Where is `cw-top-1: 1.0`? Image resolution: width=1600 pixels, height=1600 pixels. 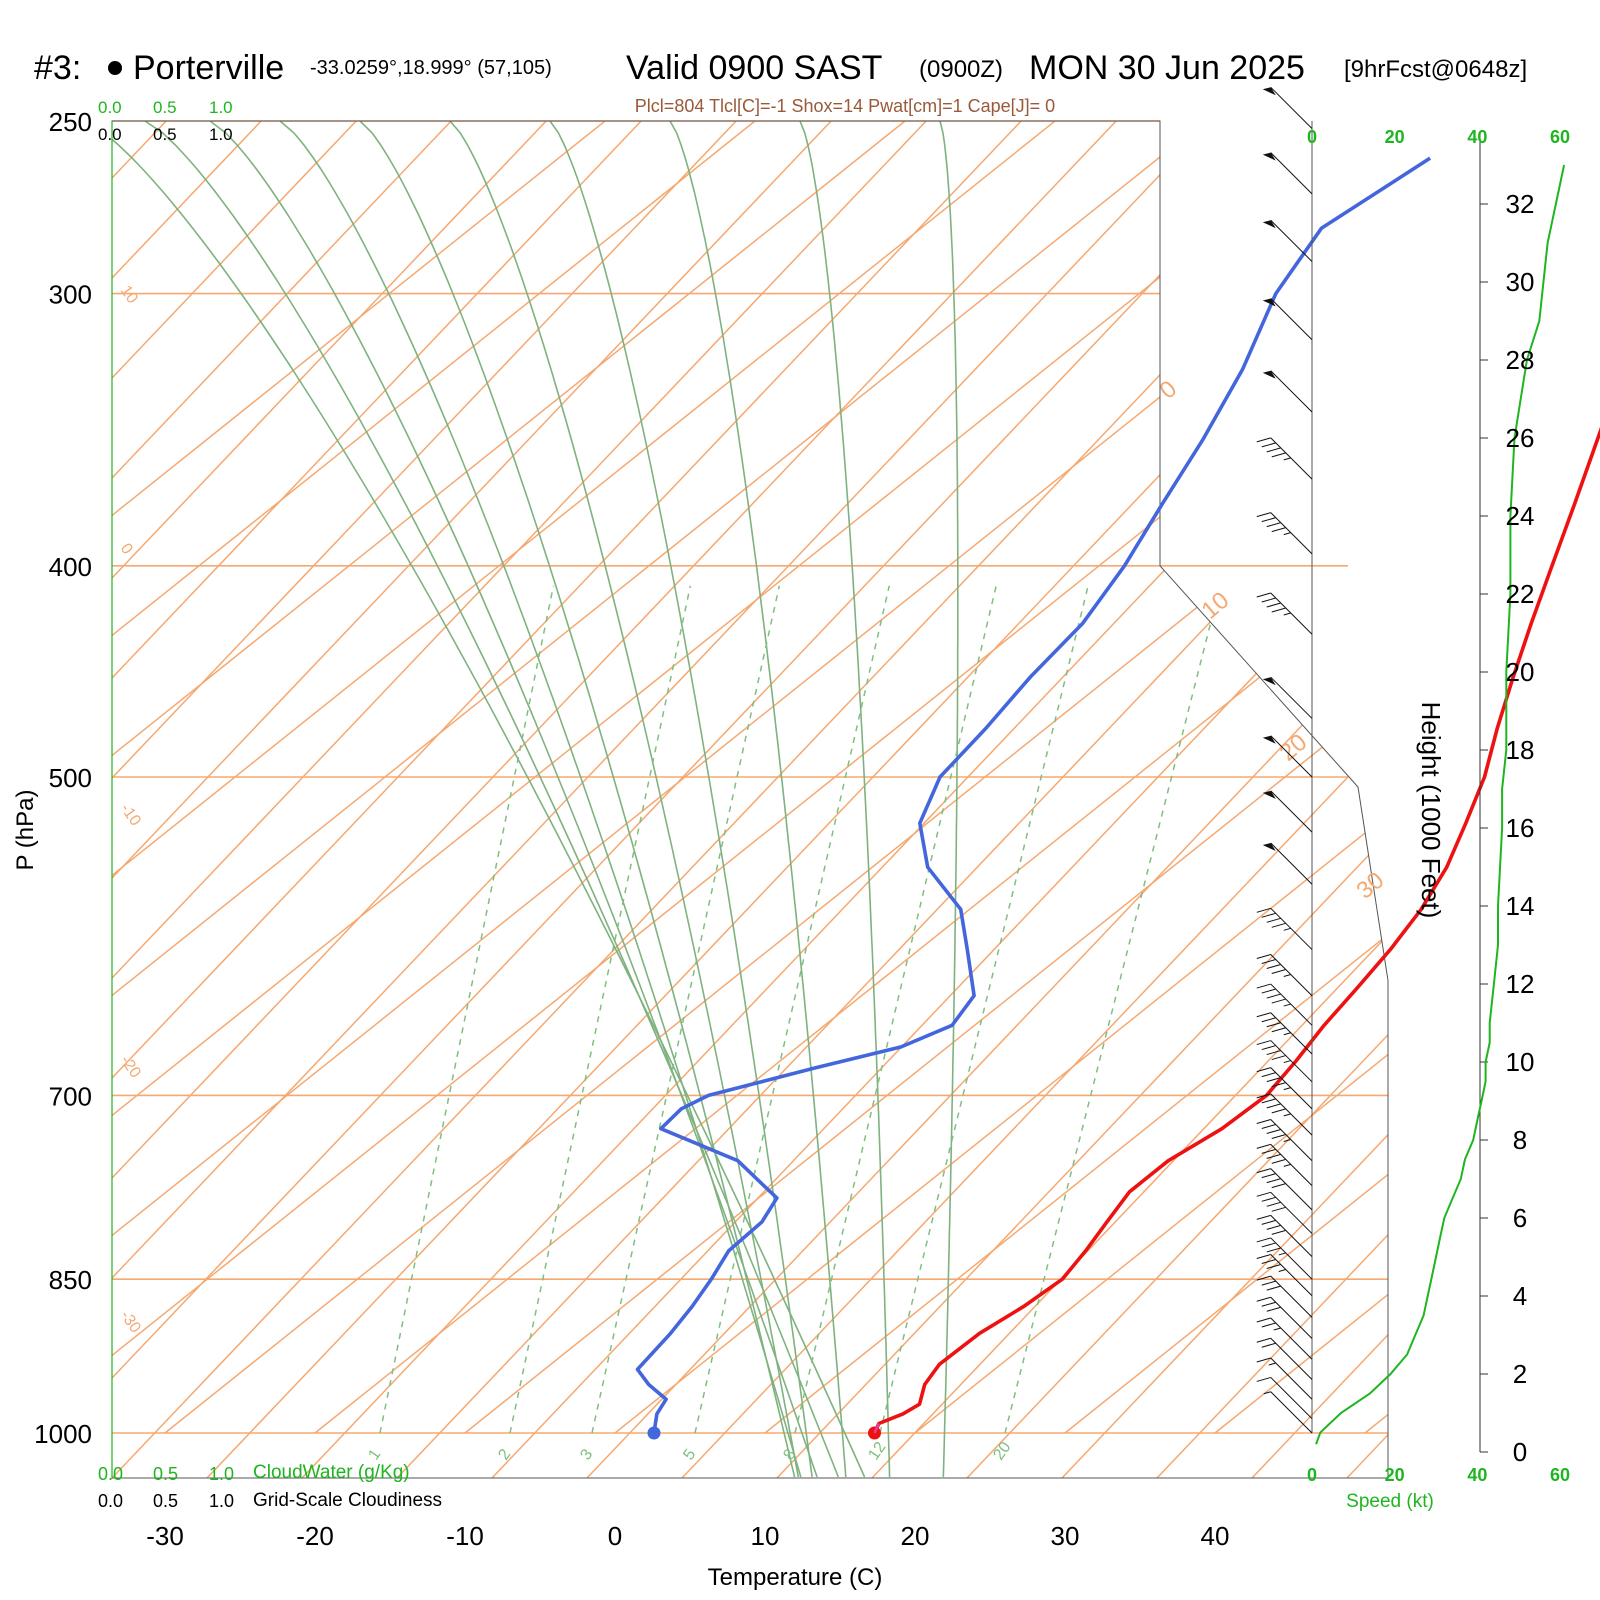 cw-top-1: 1.0 is located at coordinates (221, 107).